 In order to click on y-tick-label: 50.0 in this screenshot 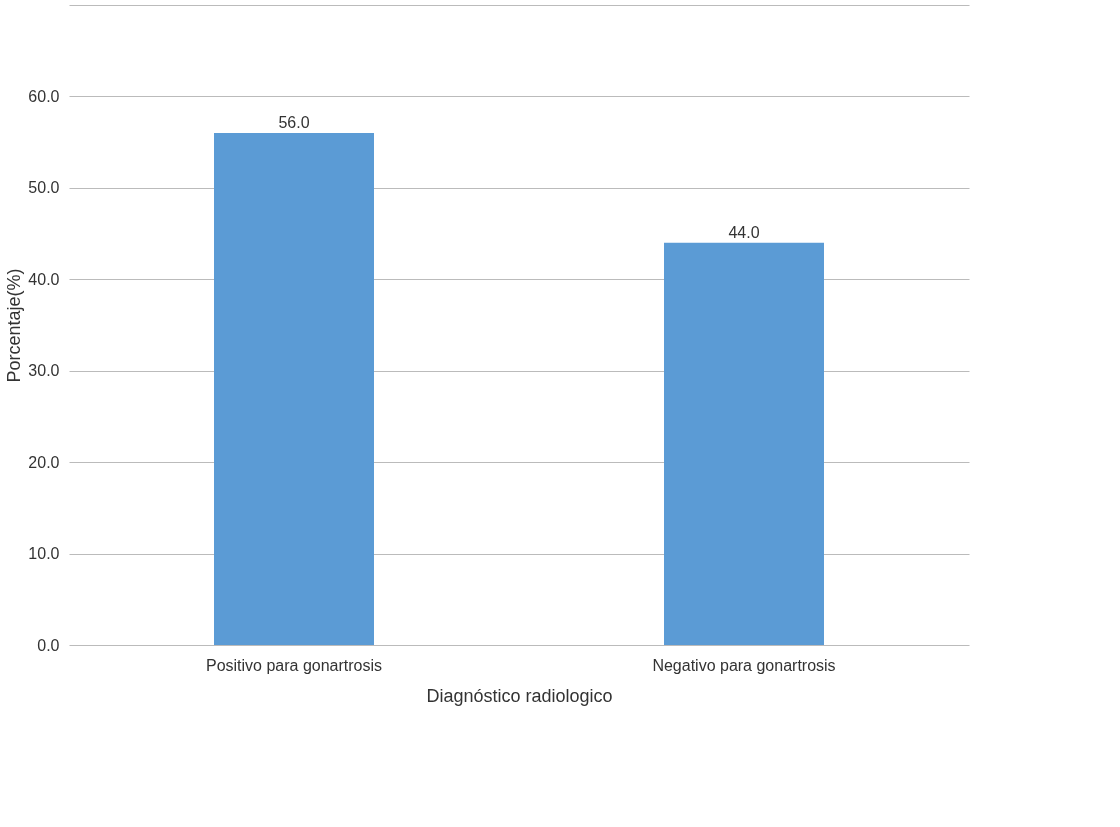, I will do `click(44, 188)`.